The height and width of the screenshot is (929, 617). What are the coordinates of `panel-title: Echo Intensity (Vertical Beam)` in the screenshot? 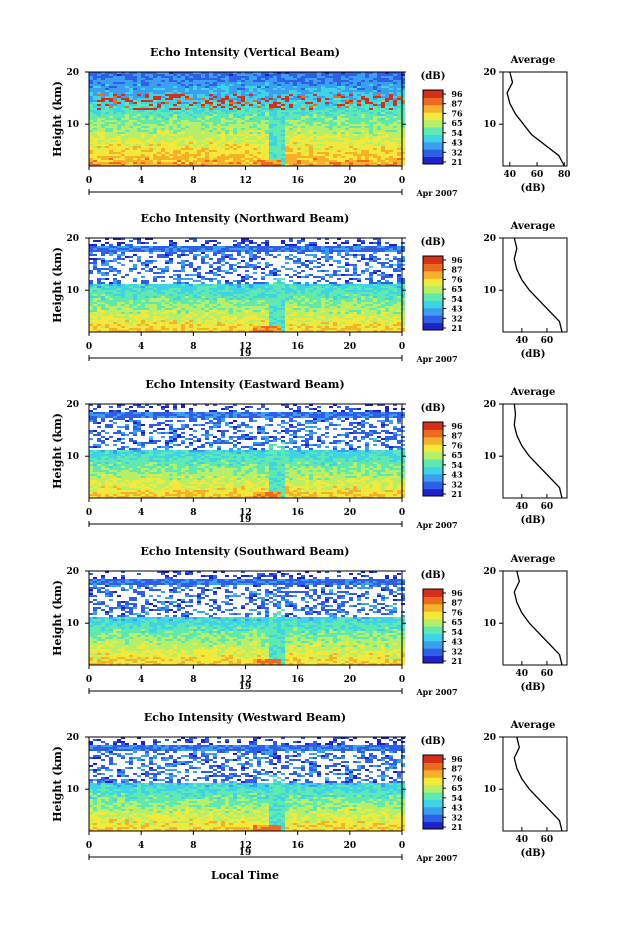 It's located at (245, 52).